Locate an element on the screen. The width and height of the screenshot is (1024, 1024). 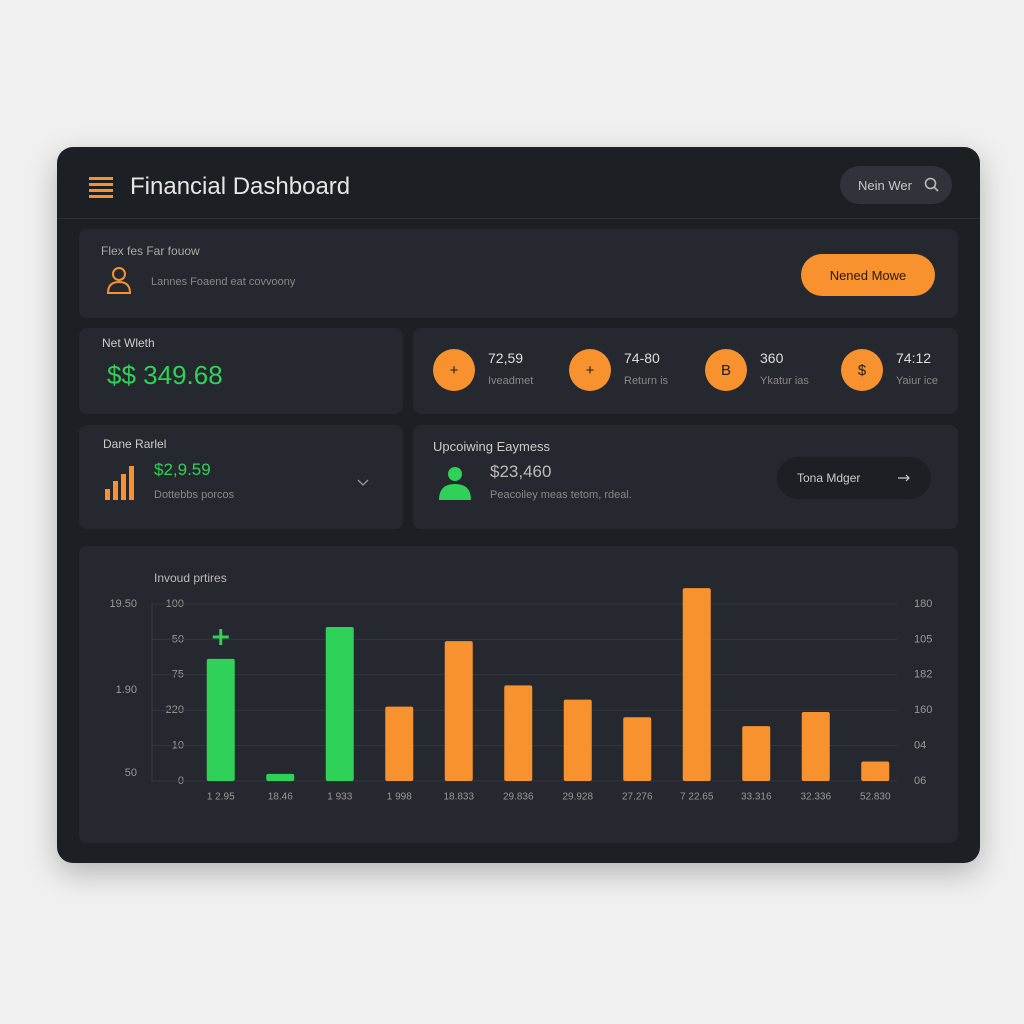
x-tick-label: 29.928 is located at coordinates (577, 797).